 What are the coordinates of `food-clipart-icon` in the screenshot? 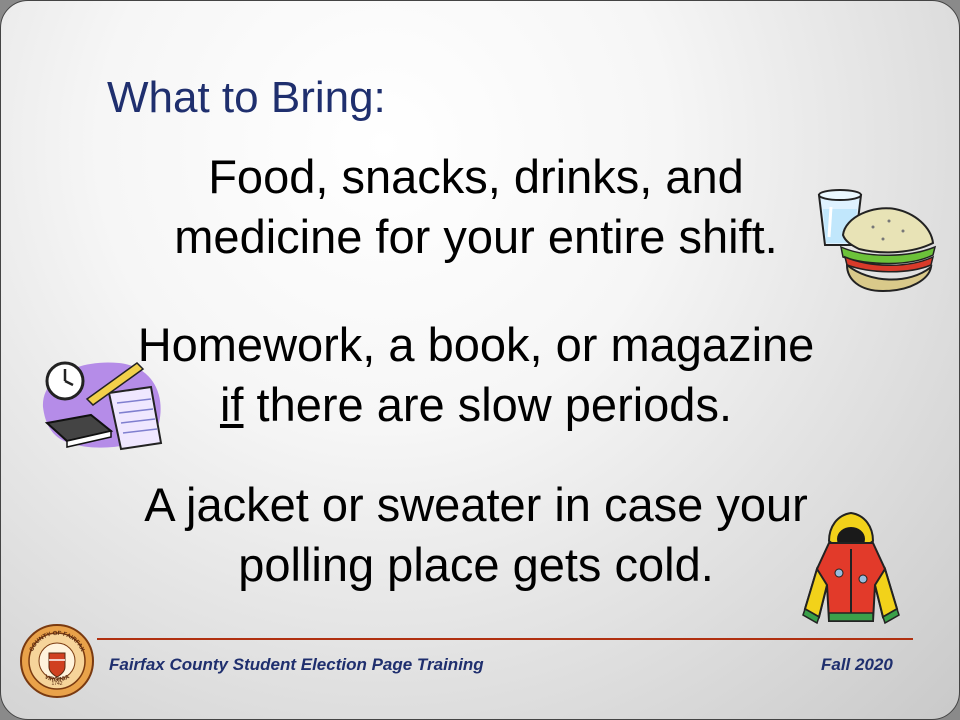 It's located at (877, 241).